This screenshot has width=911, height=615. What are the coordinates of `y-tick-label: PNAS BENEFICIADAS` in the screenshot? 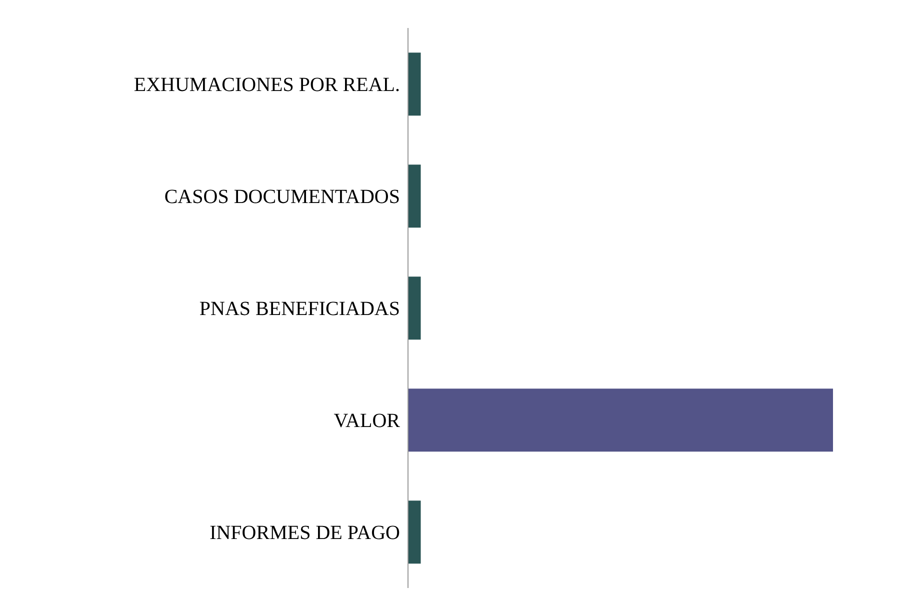 It's located at (299, 309).